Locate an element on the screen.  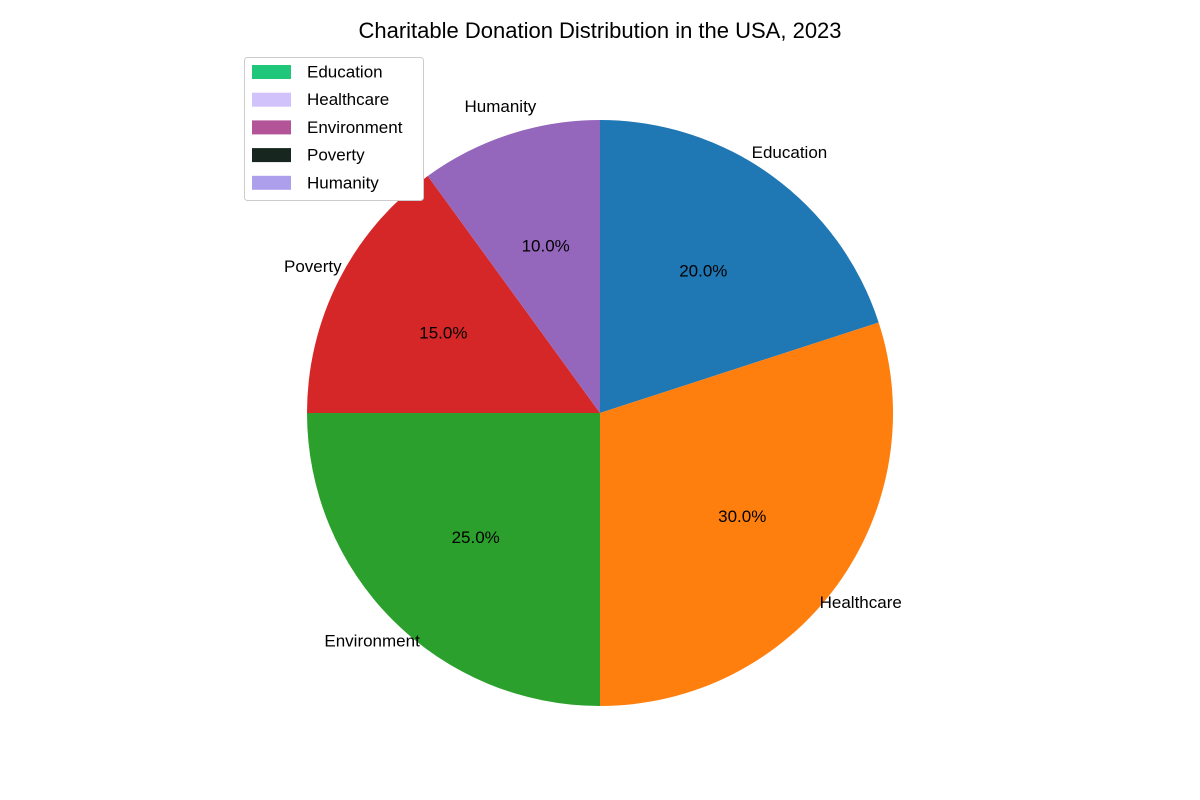
slice-percent-healthcare: 30.0% is located at coordinates (742, 516).